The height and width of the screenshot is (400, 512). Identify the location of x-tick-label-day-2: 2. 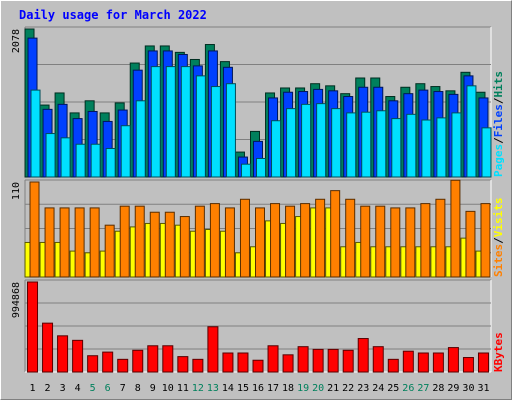
(48, 388).